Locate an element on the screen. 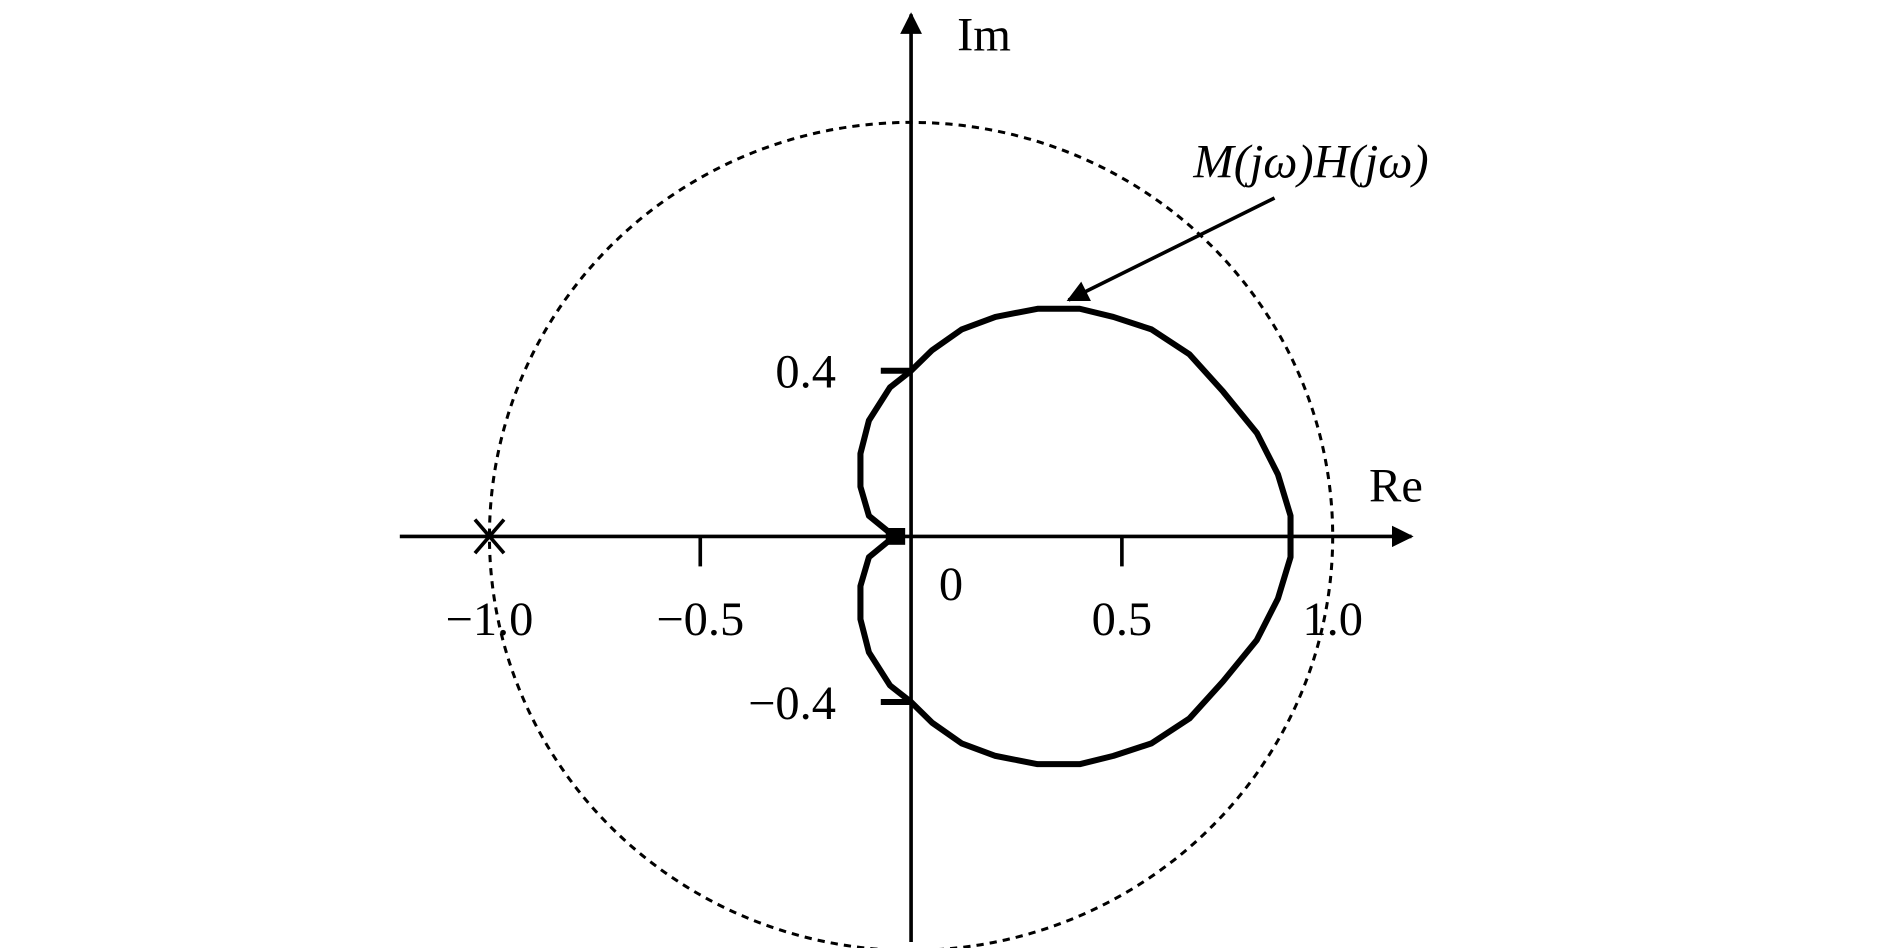  x-axis-label: Re is located at coordinates (1396, 486).